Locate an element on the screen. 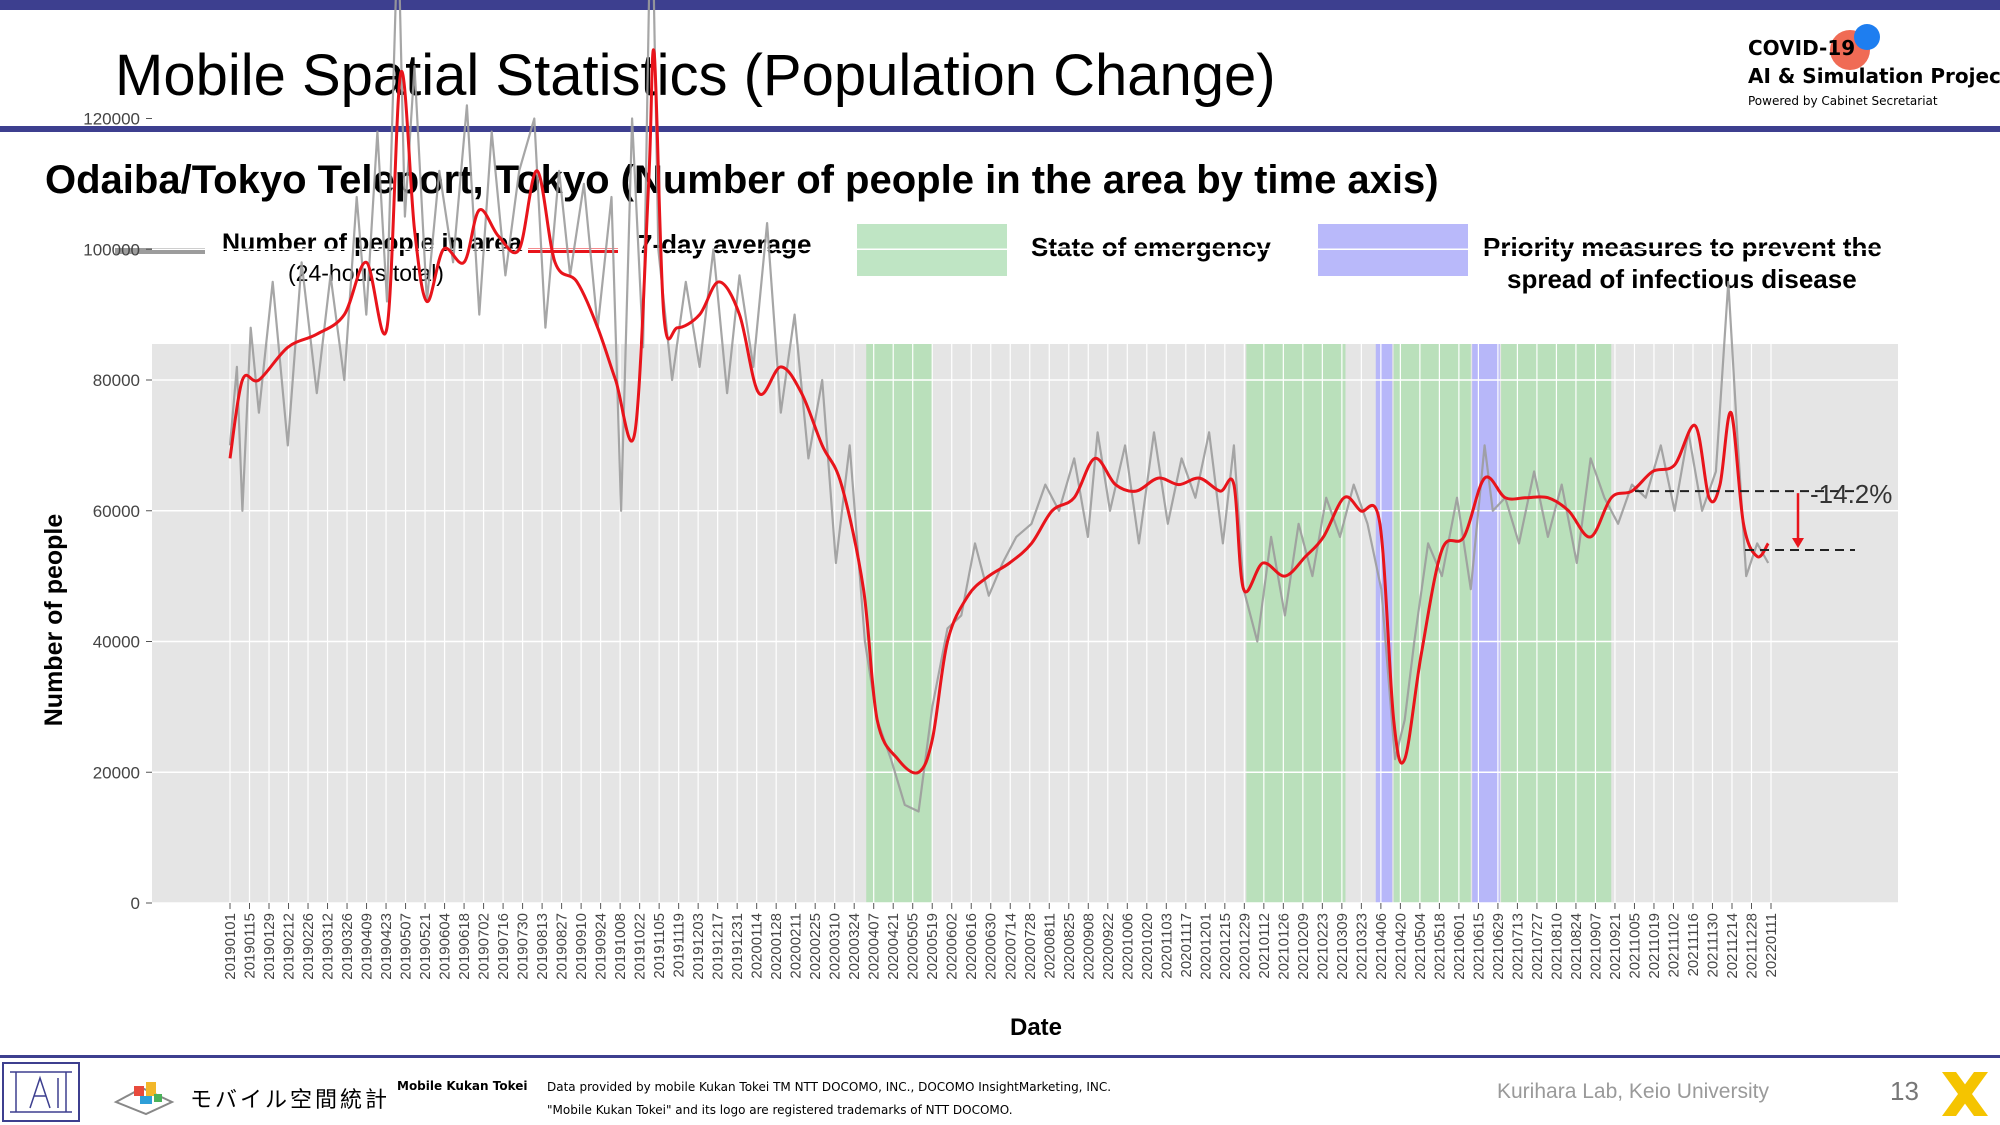 This screenshot has width=2000, height=1125. x-tick-label-54: 20210126 is located at coordinates (1283, 946).